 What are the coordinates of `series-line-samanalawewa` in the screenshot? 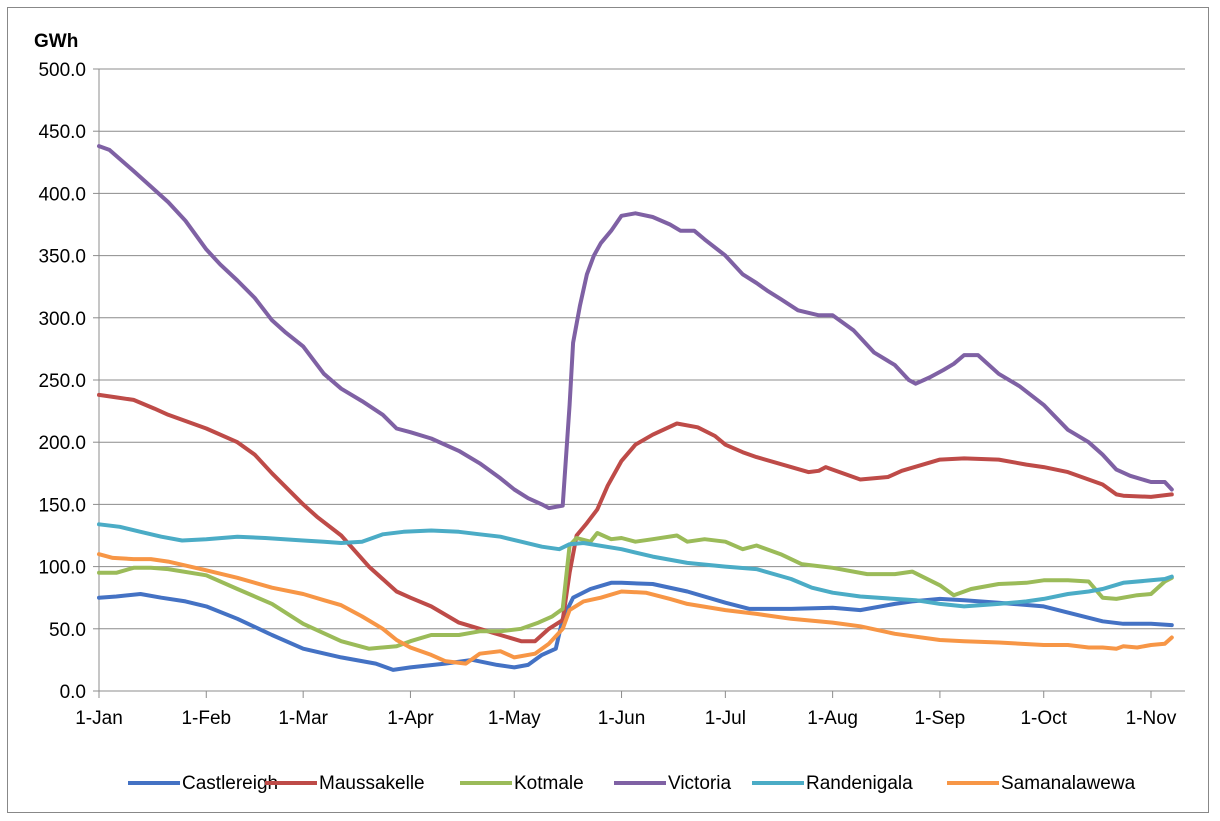 It's located at (635, 609).